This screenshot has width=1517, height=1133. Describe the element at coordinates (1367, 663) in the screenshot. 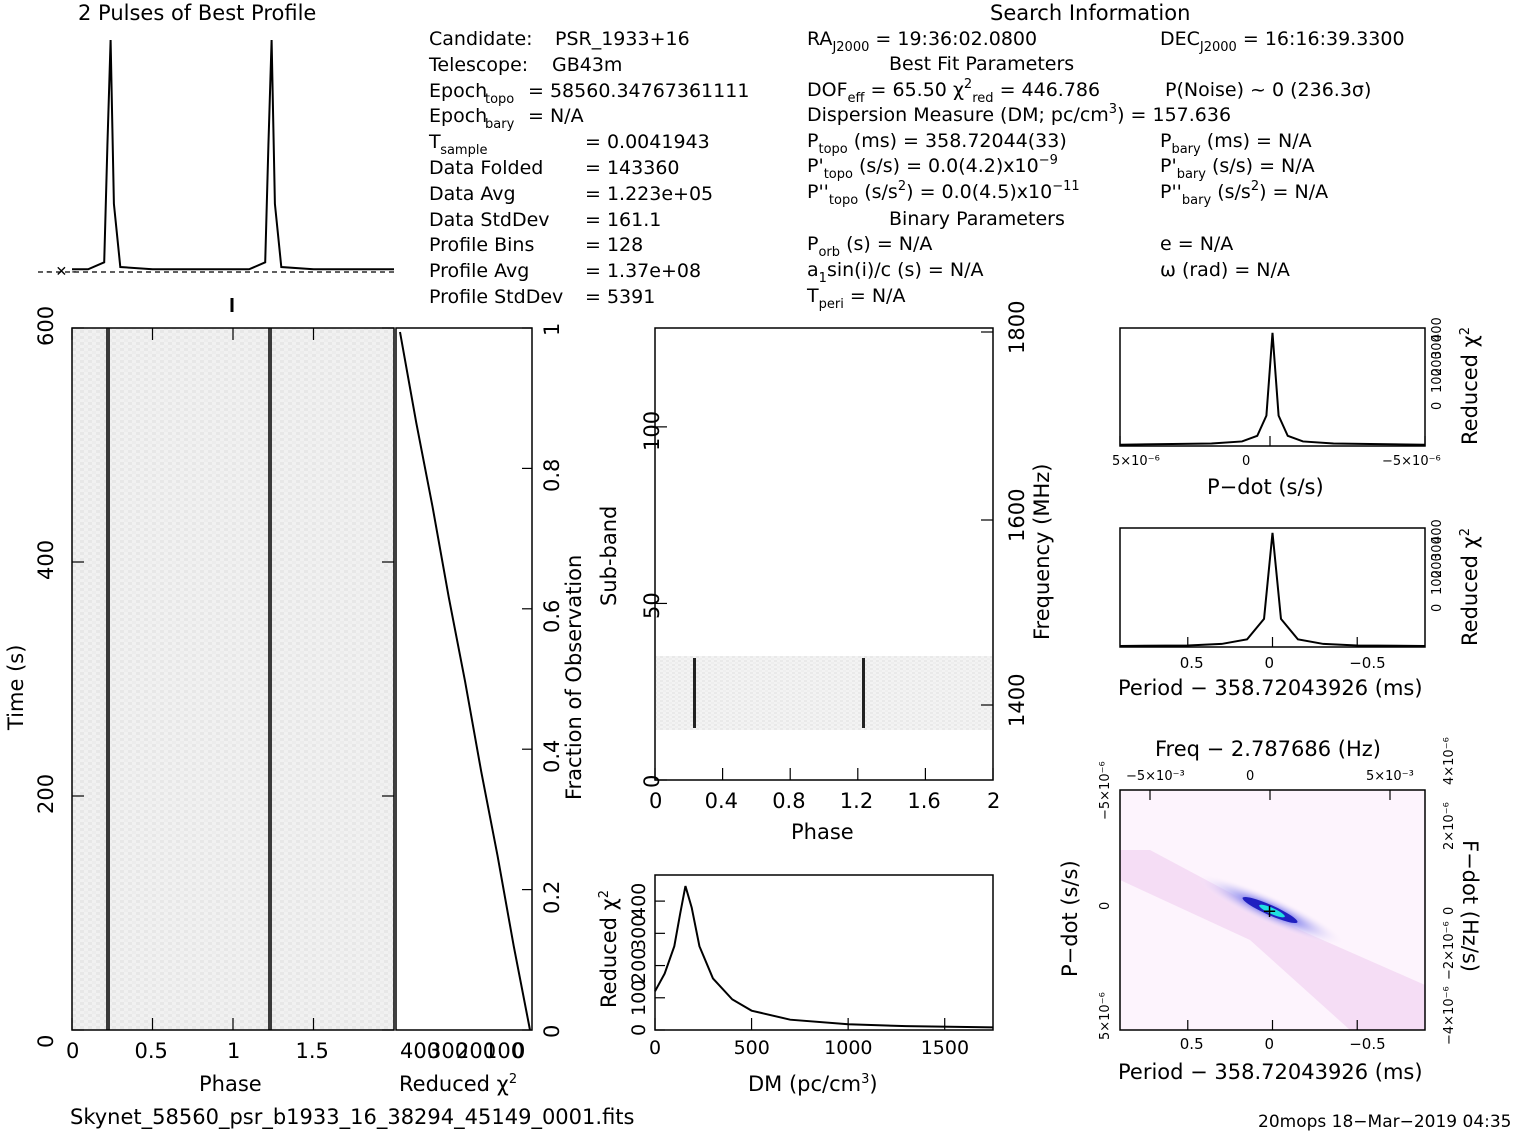

I see `period-tick-label: −0.5` at that location.